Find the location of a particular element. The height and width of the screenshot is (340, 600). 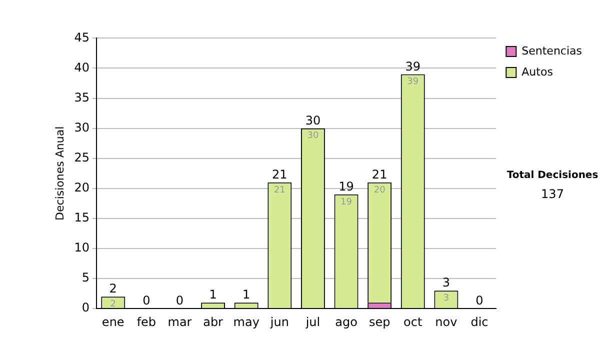

y-tick-label: 5 is located at coordinates (86, 277).